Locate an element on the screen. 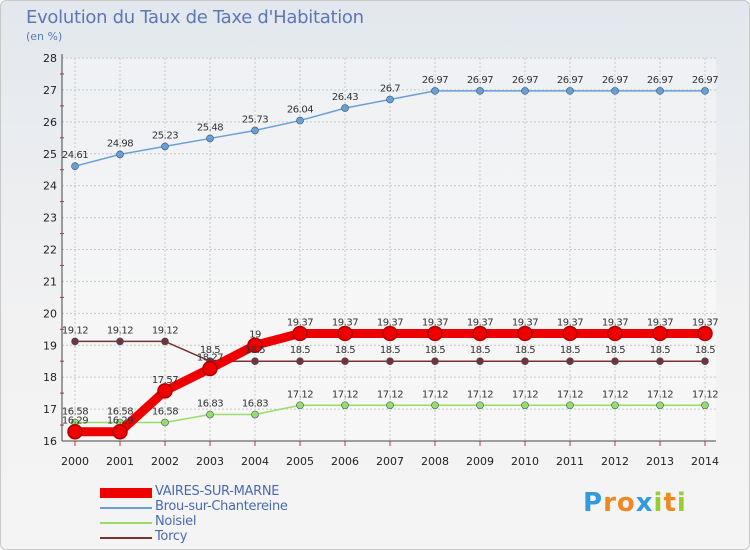  x-tick-label: 2002 is located at coordinates (165, 461).